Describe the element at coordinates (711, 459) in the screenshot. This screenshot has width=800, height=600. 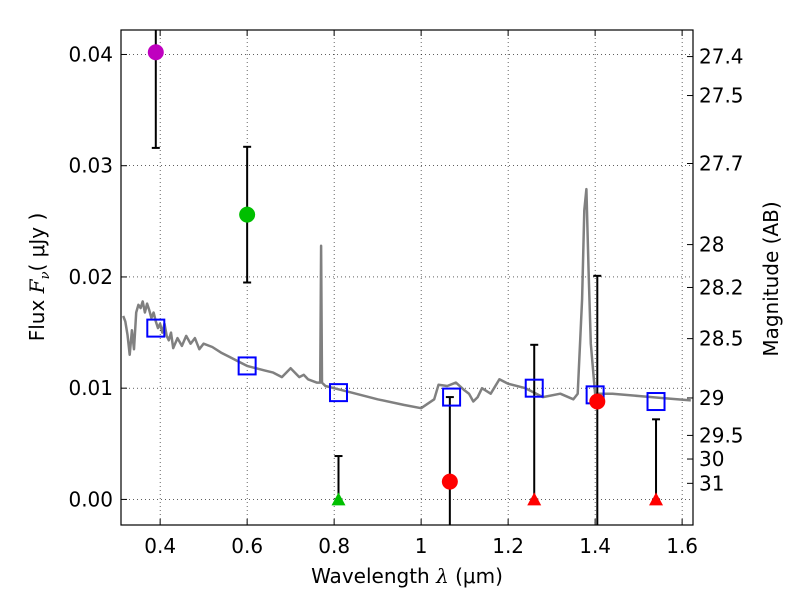
I see `mag-tick-label: 30` at that location.